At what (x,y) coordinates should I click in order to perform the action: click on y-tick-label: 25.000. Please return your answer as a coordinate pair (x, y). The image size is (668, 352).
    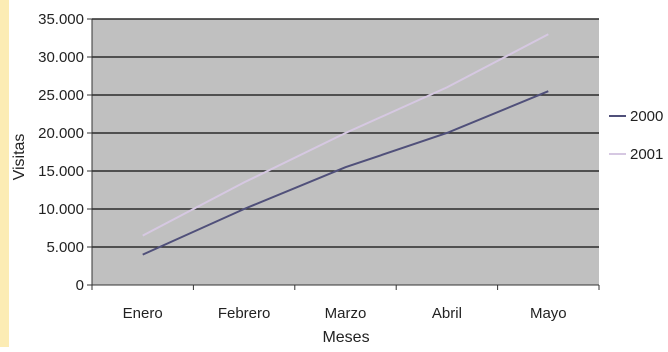
    Looking at the image, I should click on (61, 95).